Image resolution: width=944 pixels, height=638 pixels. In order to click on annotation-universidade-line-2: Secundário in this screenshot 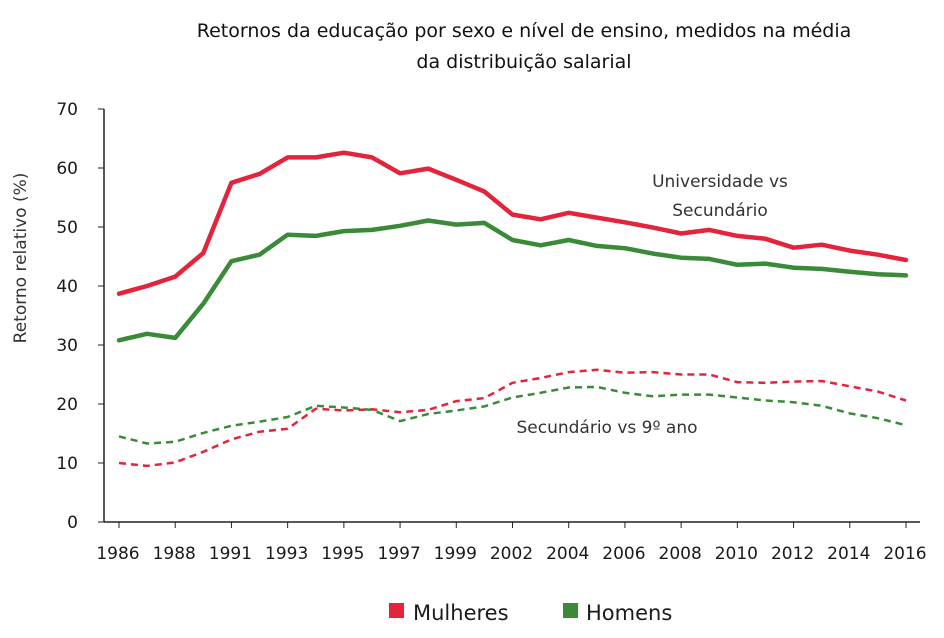, I will do `click(719, 211)`.